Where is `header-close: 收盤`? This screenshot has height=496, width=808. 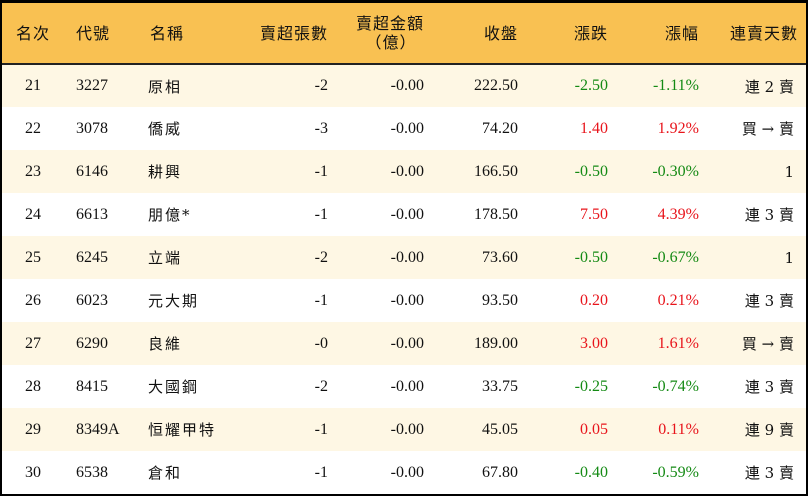
header-close: 收盤 is located at coordinates (473, 34).